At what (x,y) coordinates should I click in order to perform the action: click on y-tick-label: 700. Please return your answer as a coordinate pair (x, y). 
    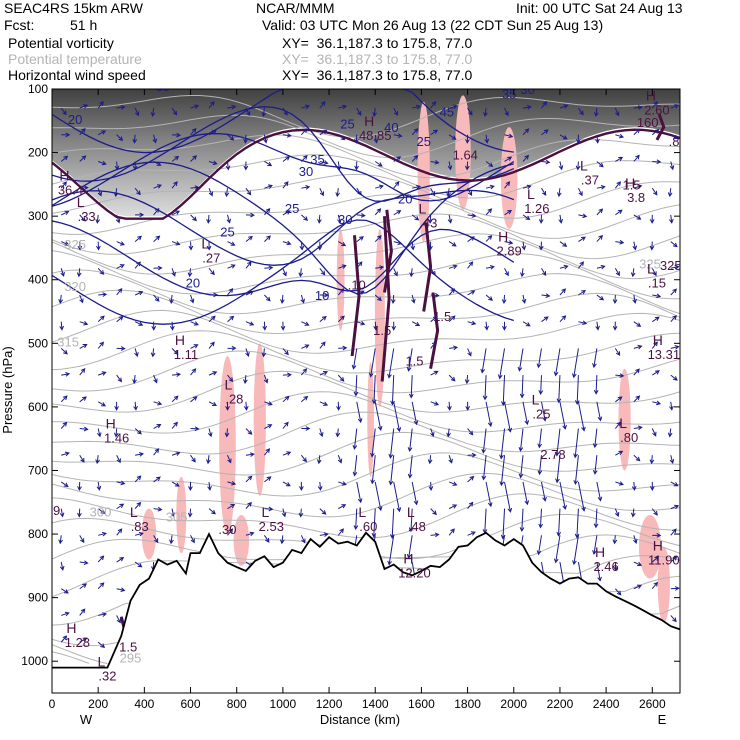
    Looking at the image, I should click on (38, 470).